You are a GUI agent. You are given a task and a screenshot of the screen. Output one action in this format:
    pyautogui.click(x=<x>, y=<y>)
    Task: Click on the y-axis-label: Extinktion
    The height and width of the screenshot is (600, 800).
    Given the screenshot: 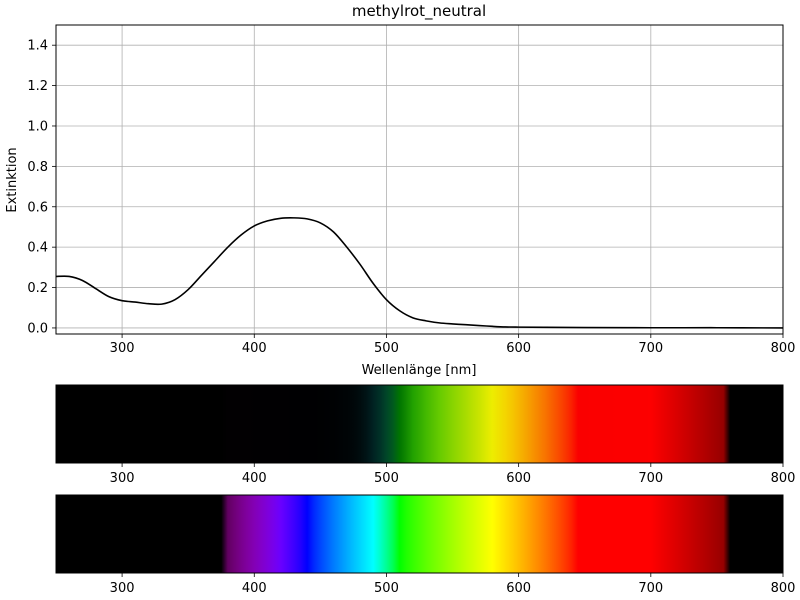 What is the action you would take?
    pyautogui.click(x=12, y=179)
    